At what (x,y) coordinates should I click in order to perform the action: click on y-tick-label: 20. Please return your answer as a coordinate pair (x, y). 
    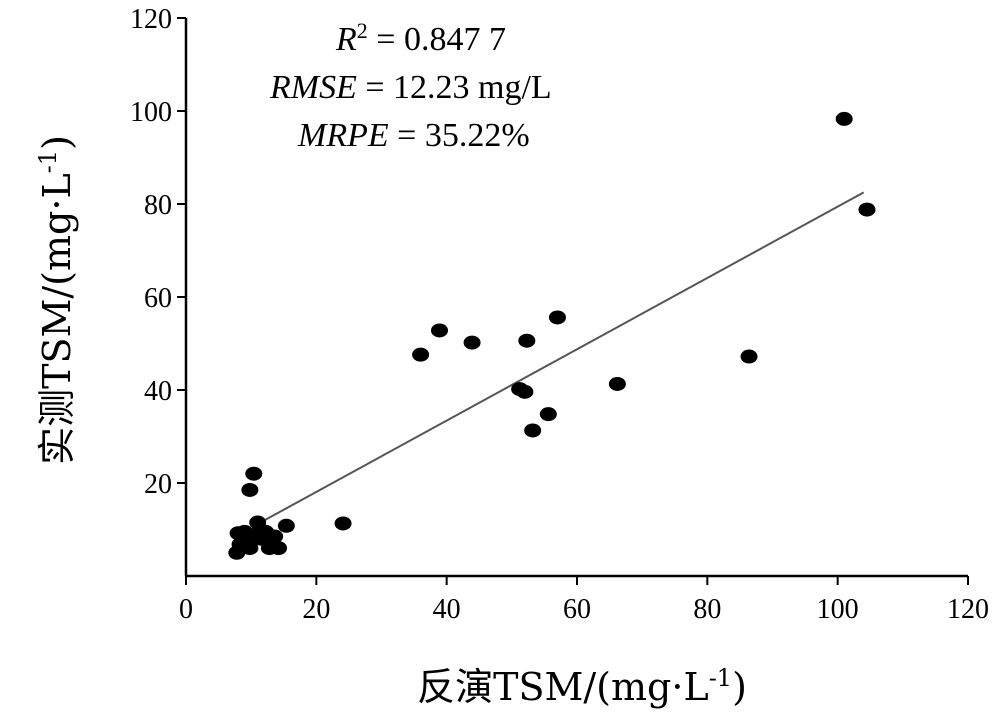
    Looking at the image, I should click on (158, 484).